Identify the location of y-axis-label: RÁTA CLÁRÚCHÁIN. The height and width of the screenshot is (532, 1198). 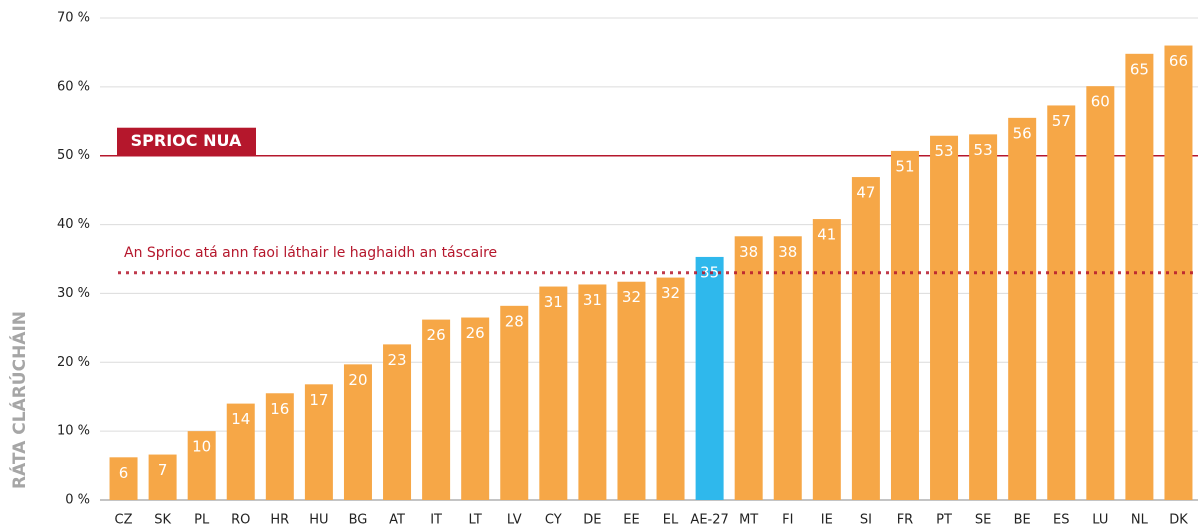
(19, 400).